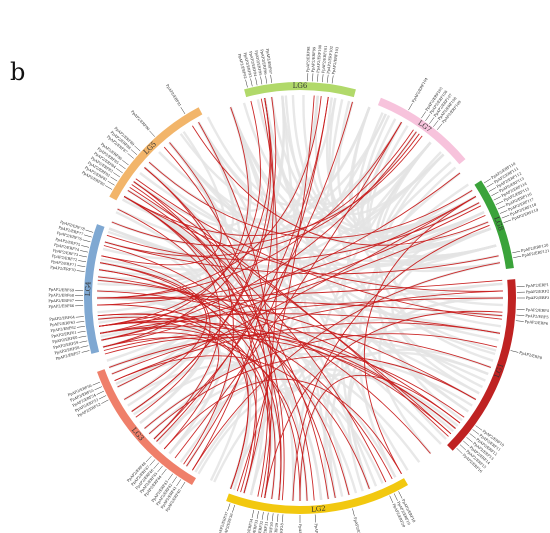 This screenshot has height=533, width=550. I want to click on gene-label: PpAP2/ERF76, so click(69, 236).